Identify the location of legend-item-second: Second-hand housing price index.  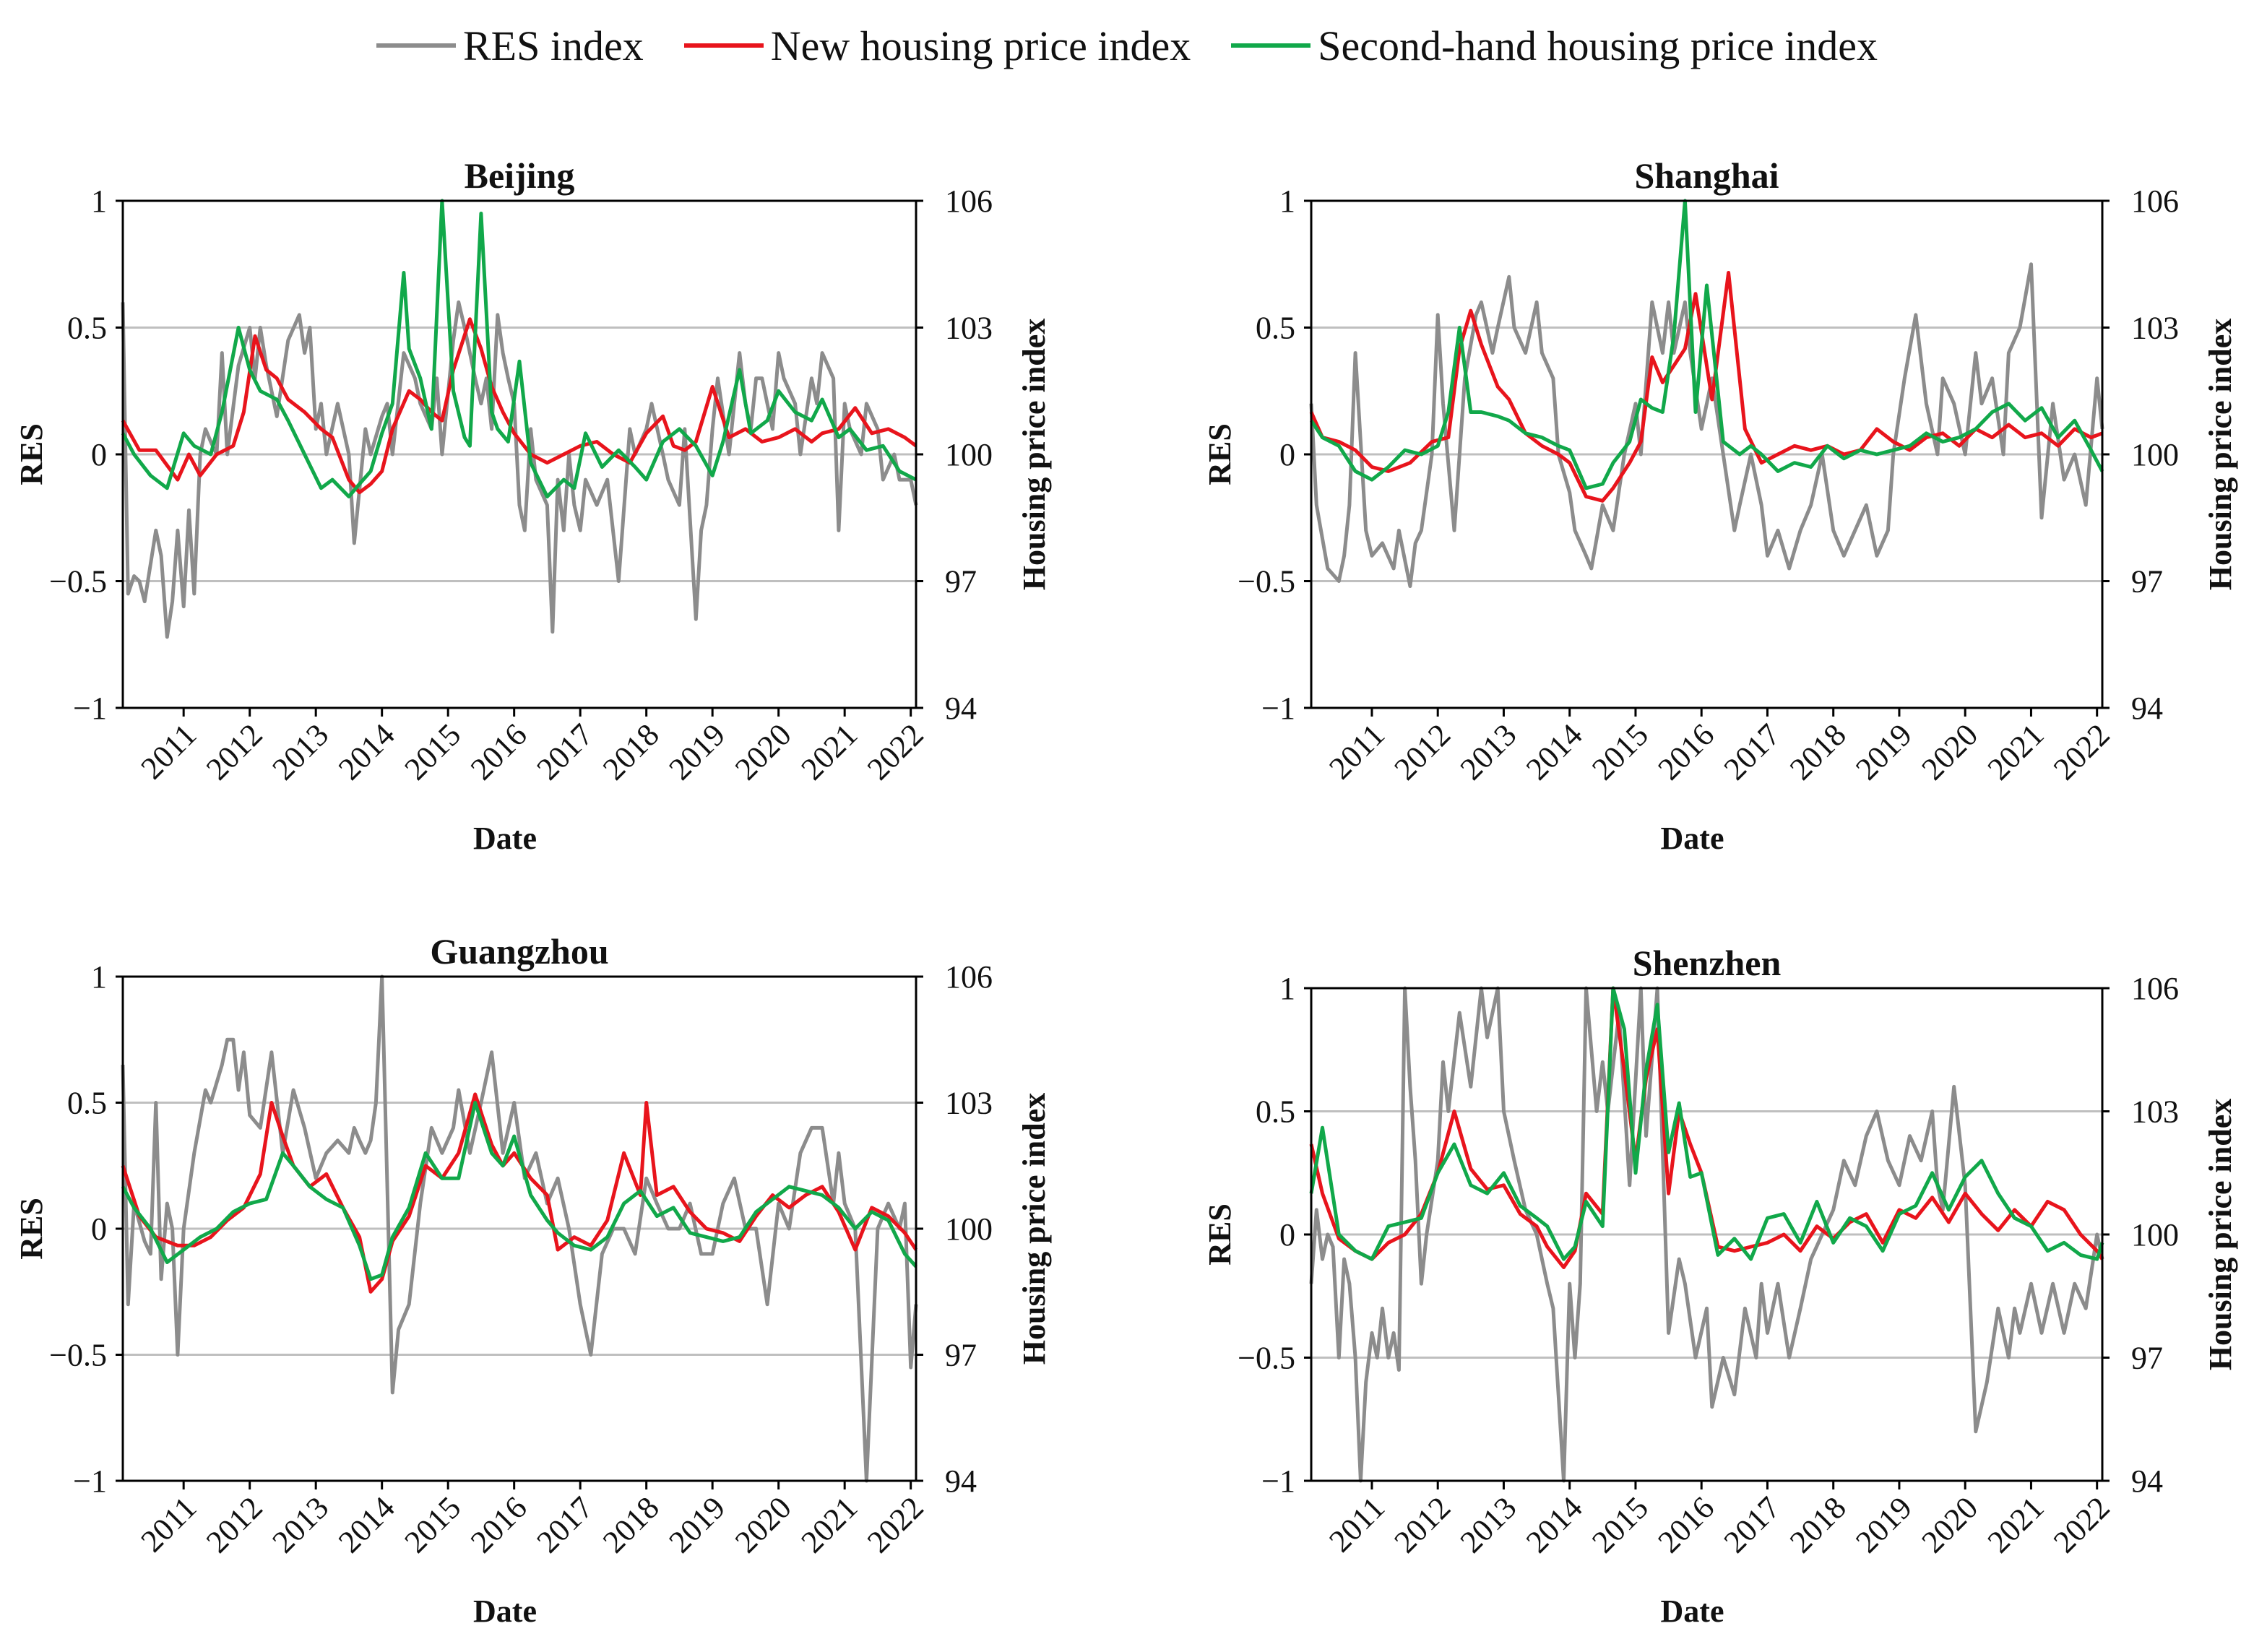
(1554, 46).